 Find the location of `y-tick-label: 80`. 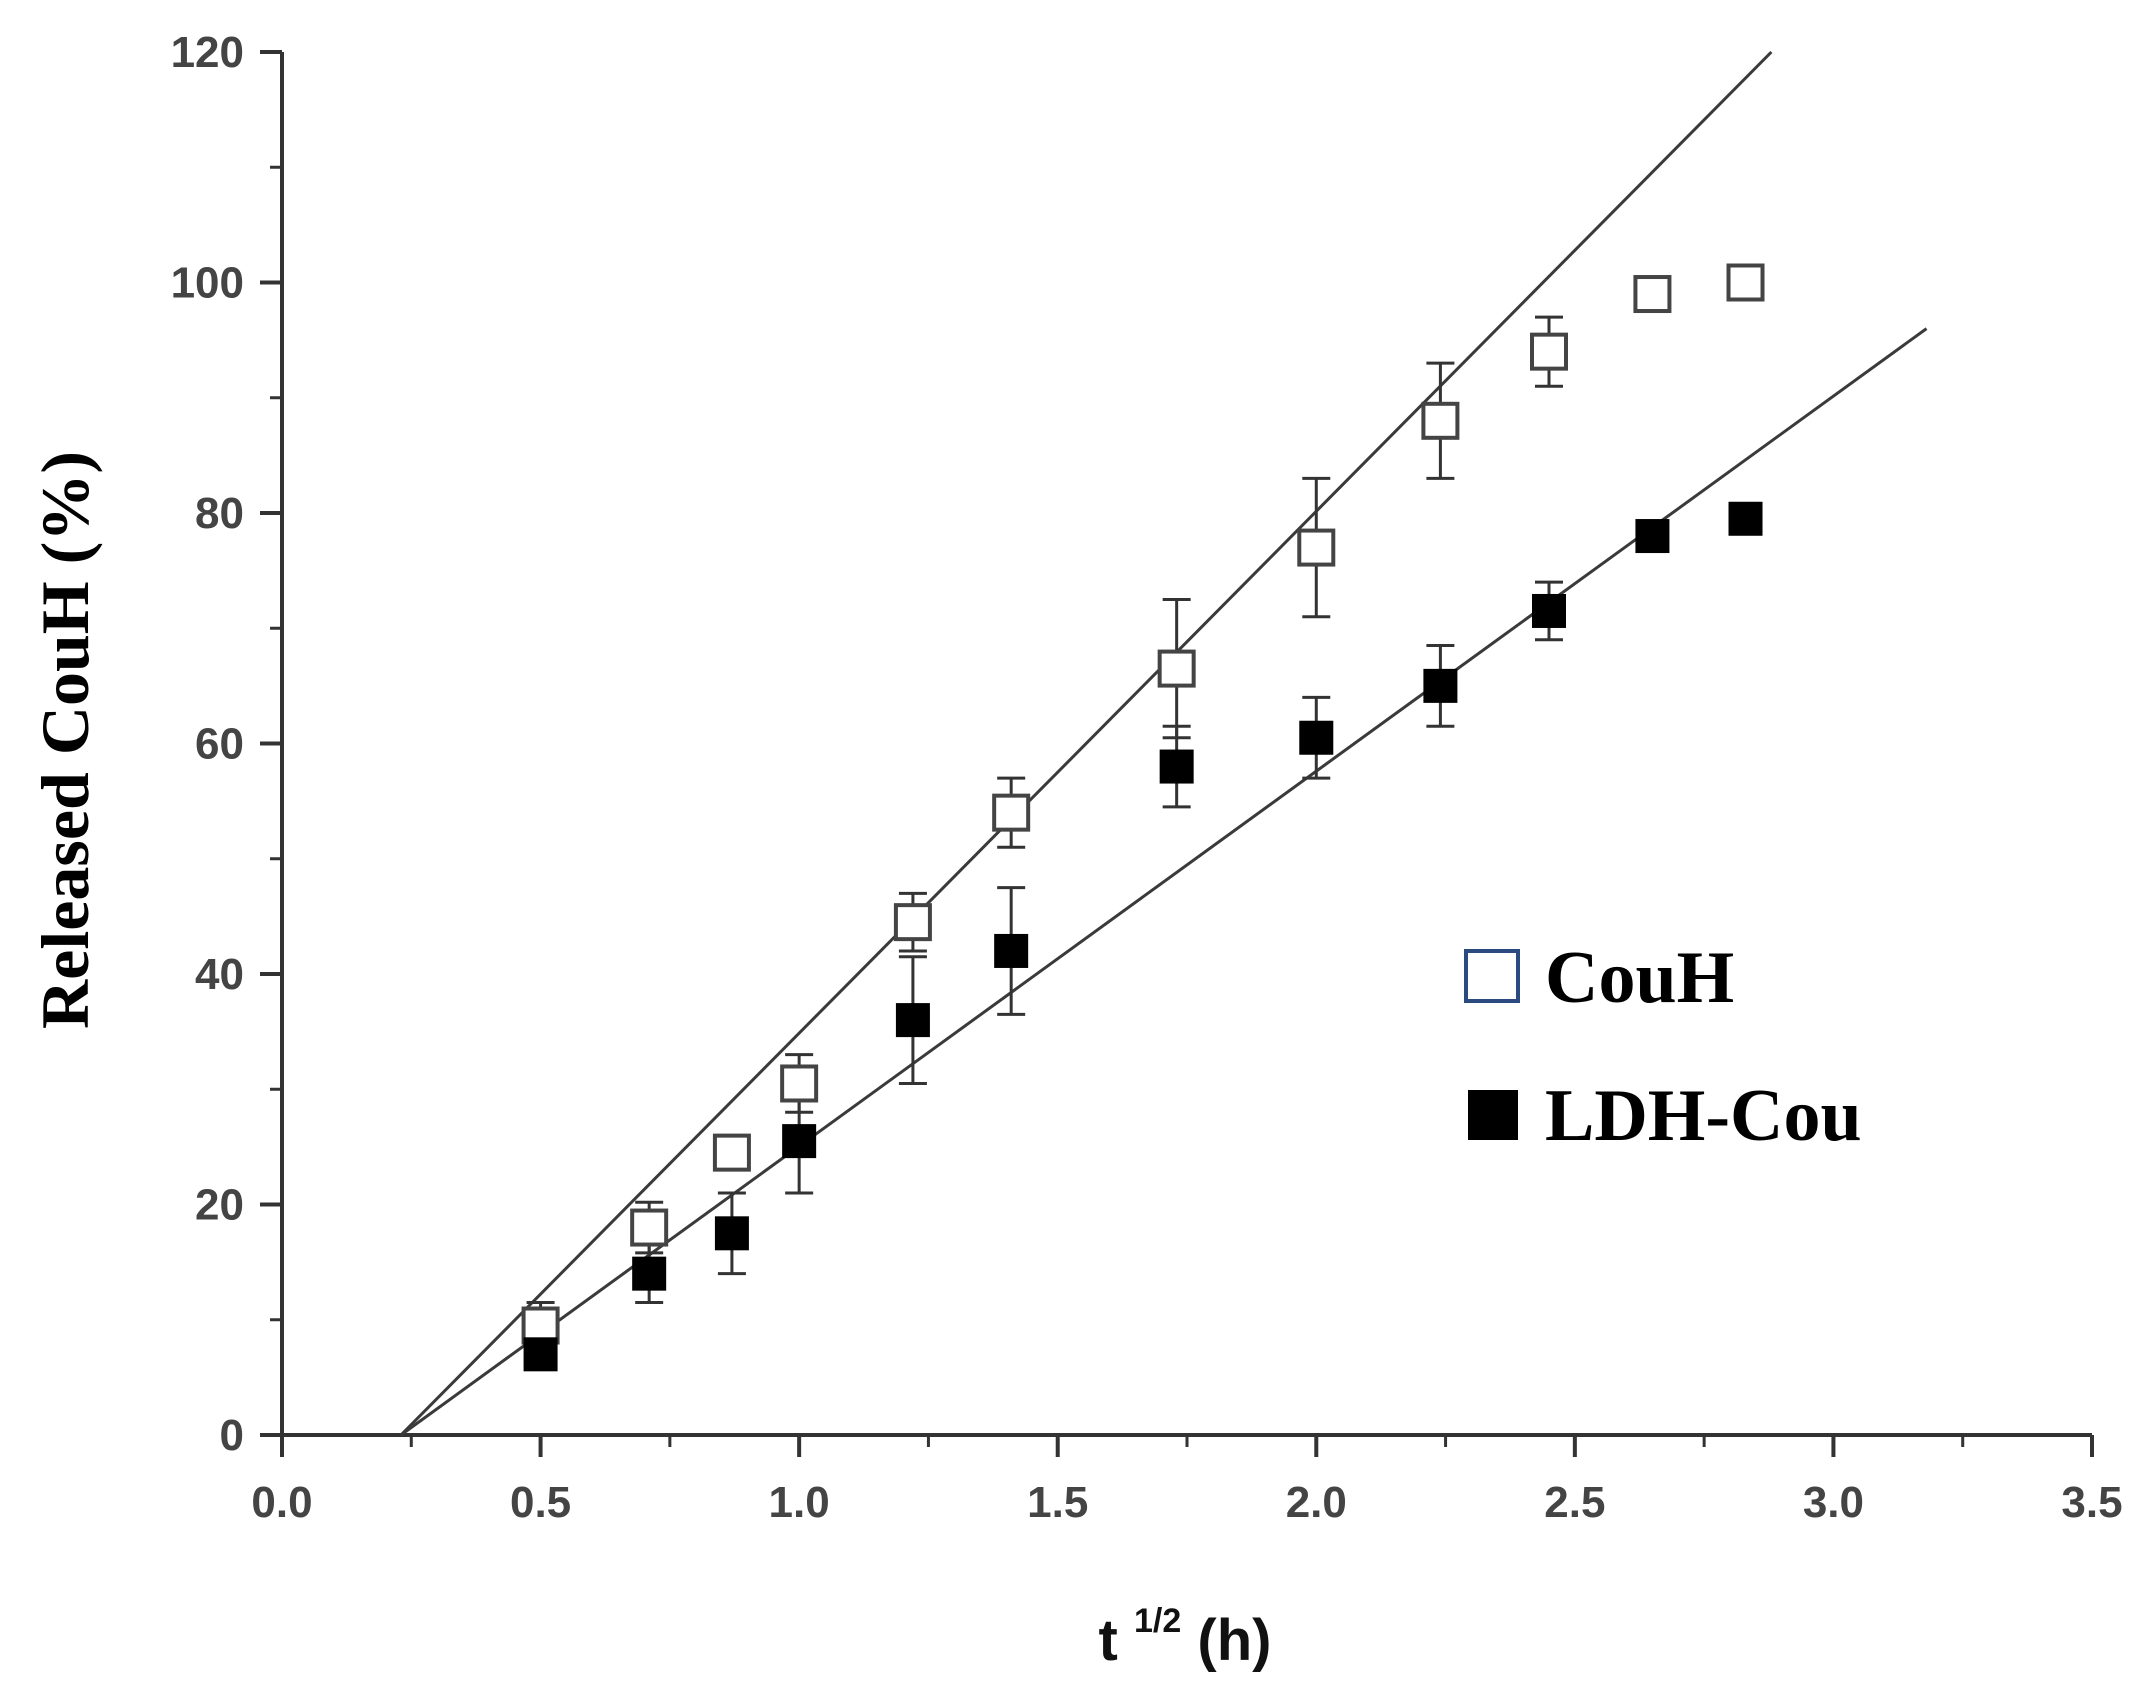

y-tick-label: 80 is located at coordinates (219, 513).